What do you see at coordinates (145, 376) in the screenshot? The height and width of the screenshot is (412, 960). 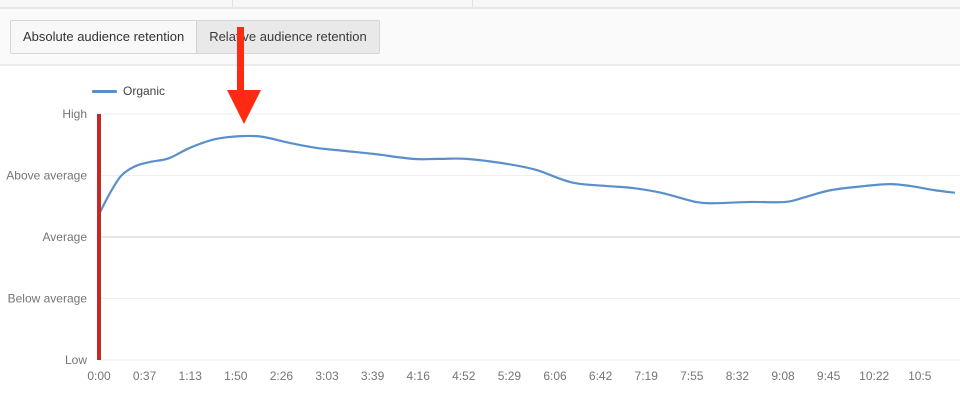 I see `x-axis-label: 0:37` at bounding box center [145, 376].